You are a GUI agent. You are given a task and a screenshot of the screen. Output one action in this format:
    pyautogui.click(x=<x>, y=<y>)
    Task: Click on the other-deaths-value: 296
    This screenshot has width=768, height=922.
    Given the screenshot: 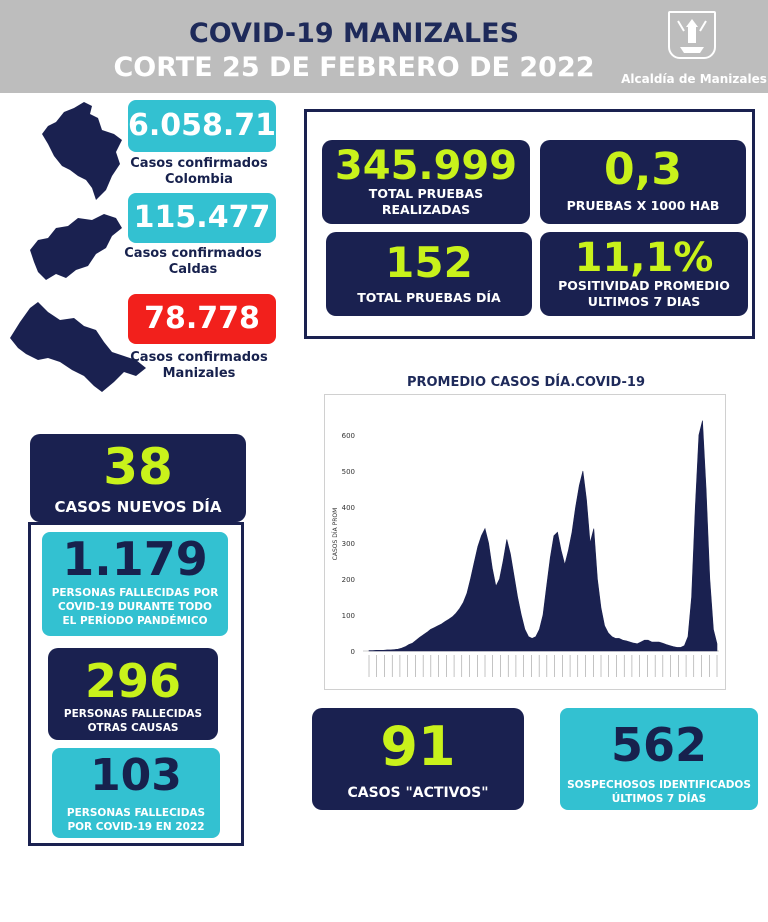 What is the action you would take?
    pyautogui.click(x=133, y=681)
    